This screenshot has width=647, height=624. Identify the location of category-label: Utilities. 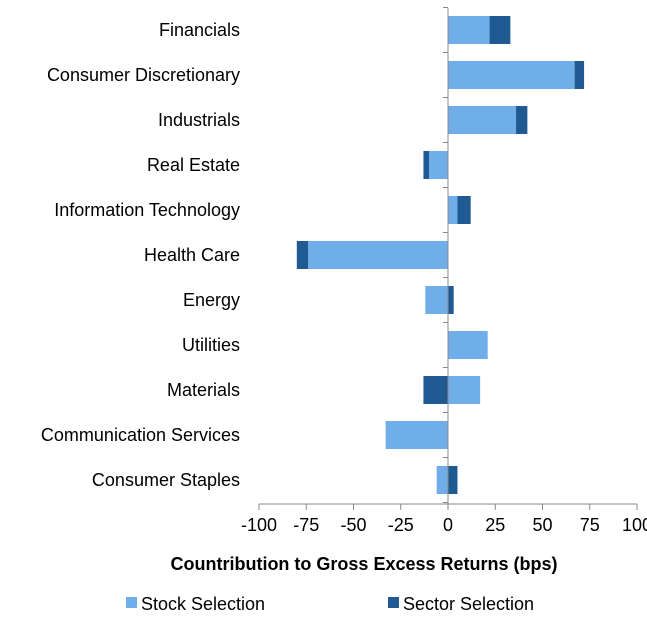
(211, 345).